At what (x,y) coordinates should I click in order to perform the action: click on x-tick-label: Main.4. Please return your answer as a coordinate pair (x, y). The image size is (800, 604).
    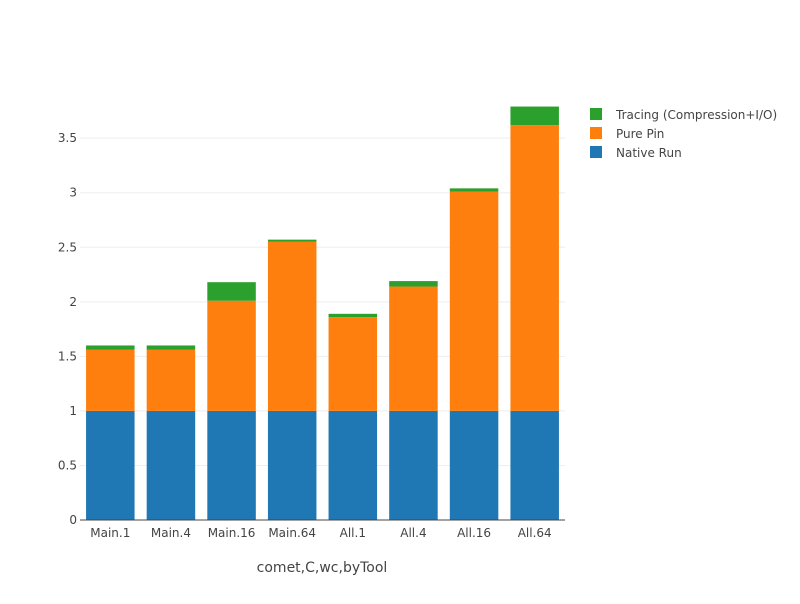
    Looking at the image, I should click on (171, 533).